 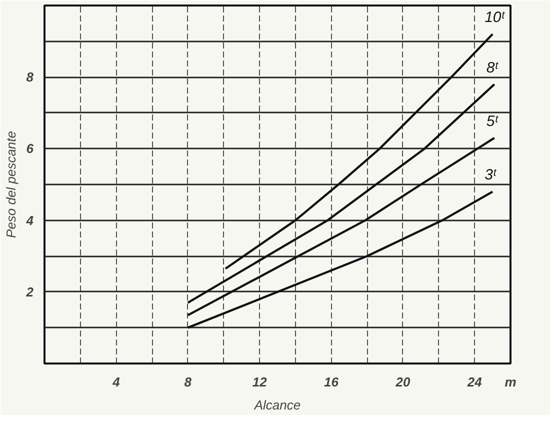 What do you see at coordinates (474, 382) in the screenshot?
I see `x-tick-label: 24` at bounding box center [474, 382].